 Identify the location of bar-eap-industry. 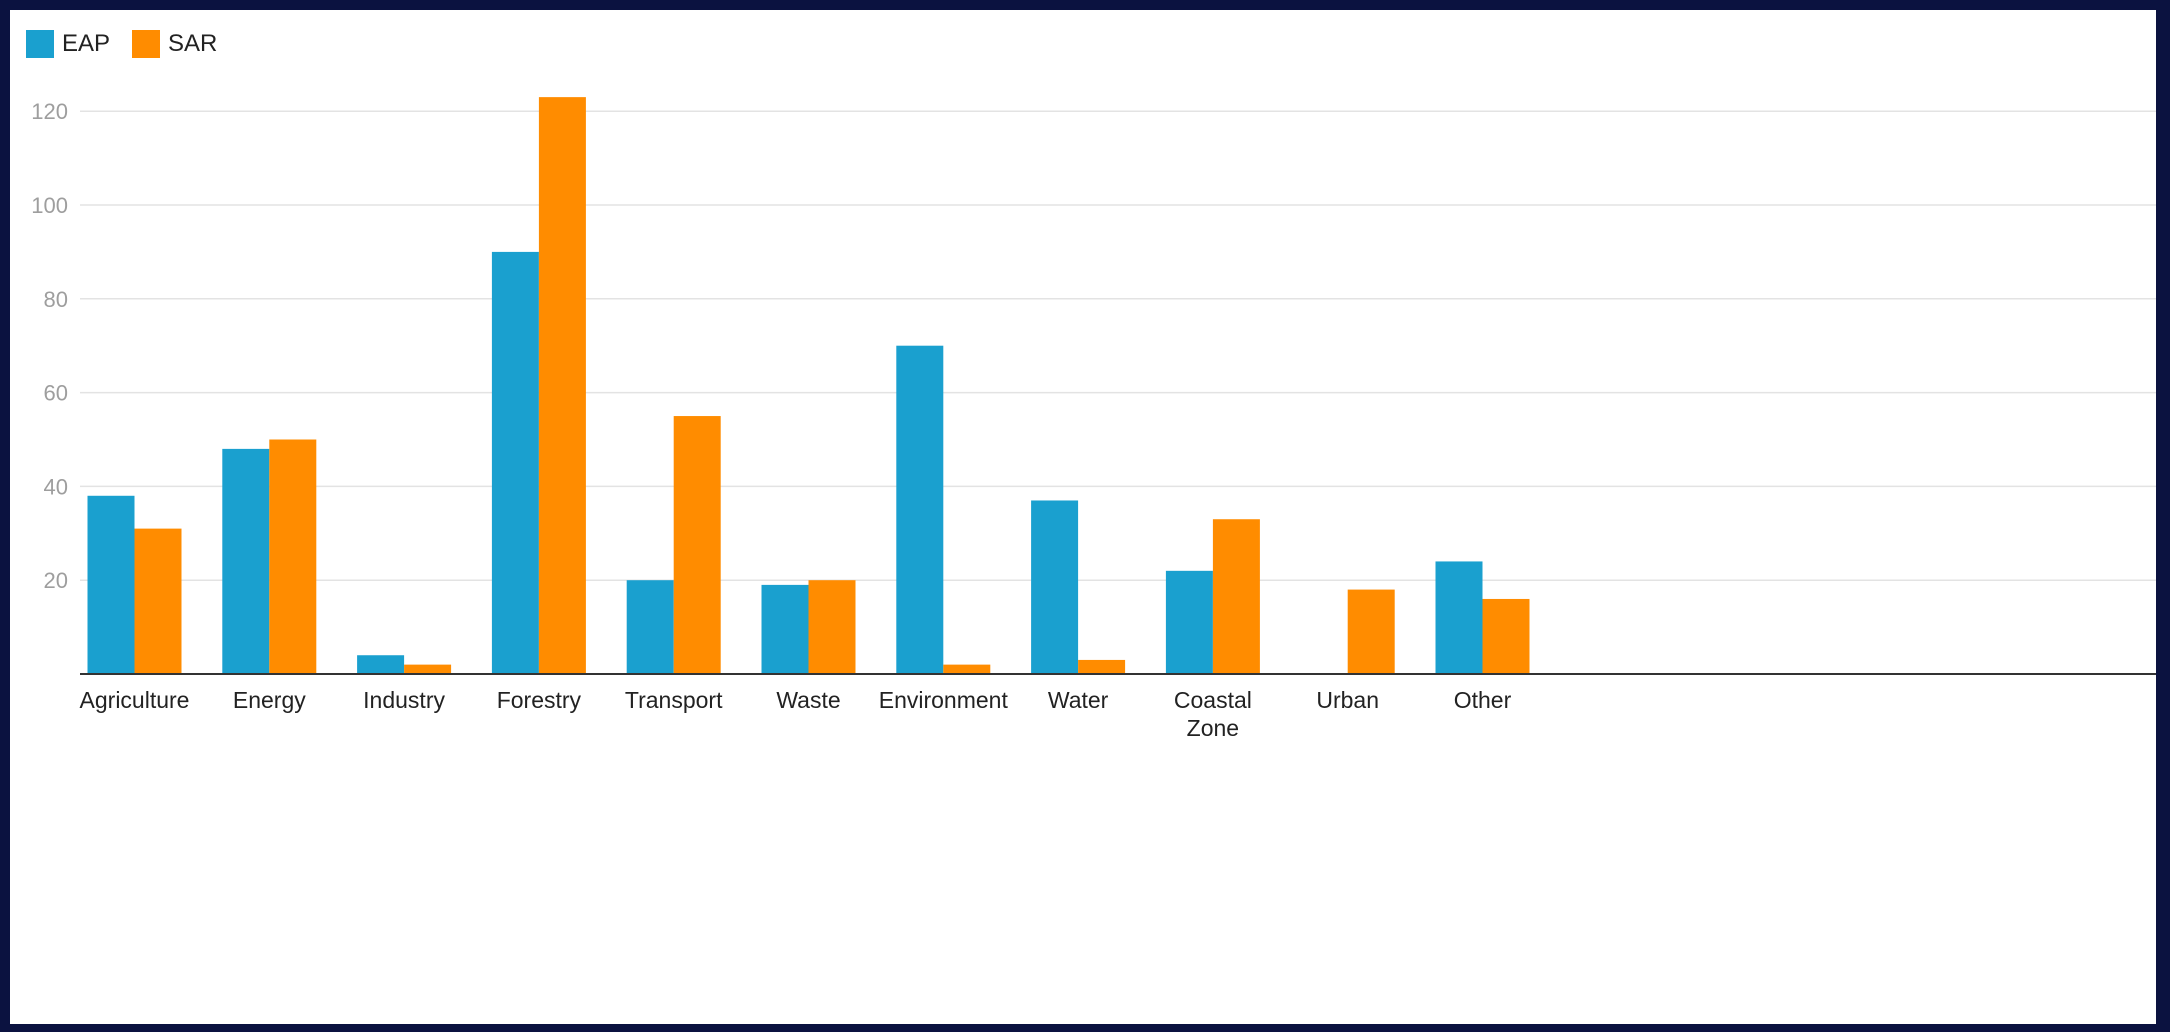
(381, 664).